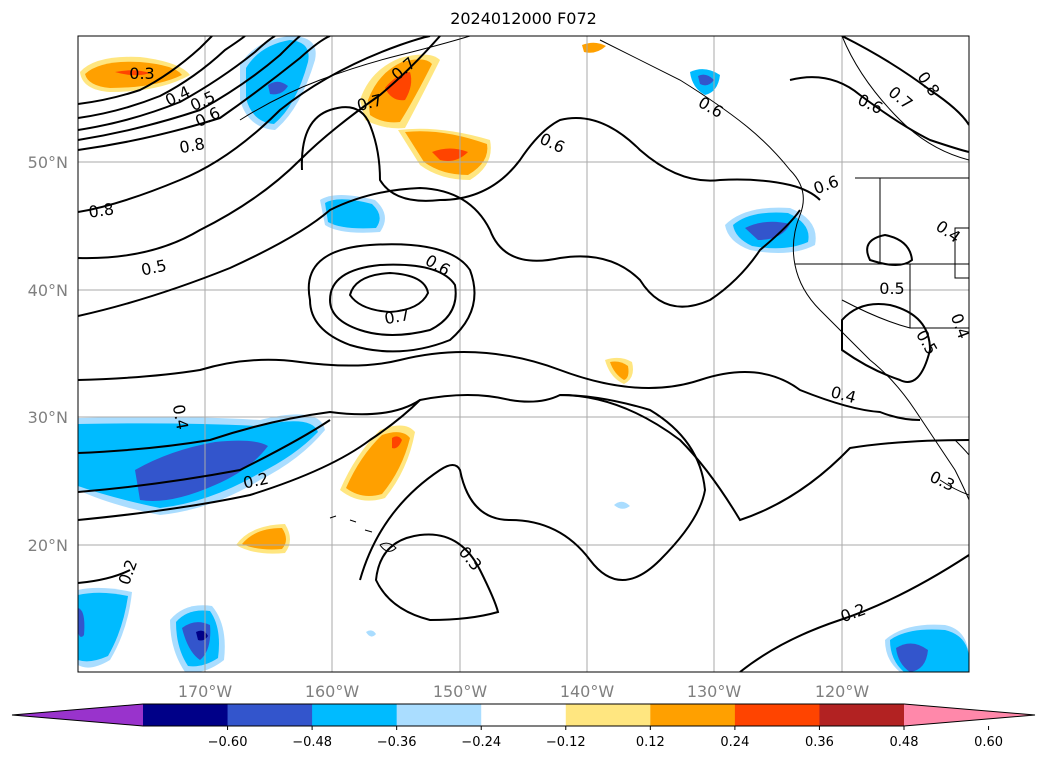 The width and height of the screenshot is (1047, 765). I want to click on colorbar-tick-label: 0.60, so click(988, 742).